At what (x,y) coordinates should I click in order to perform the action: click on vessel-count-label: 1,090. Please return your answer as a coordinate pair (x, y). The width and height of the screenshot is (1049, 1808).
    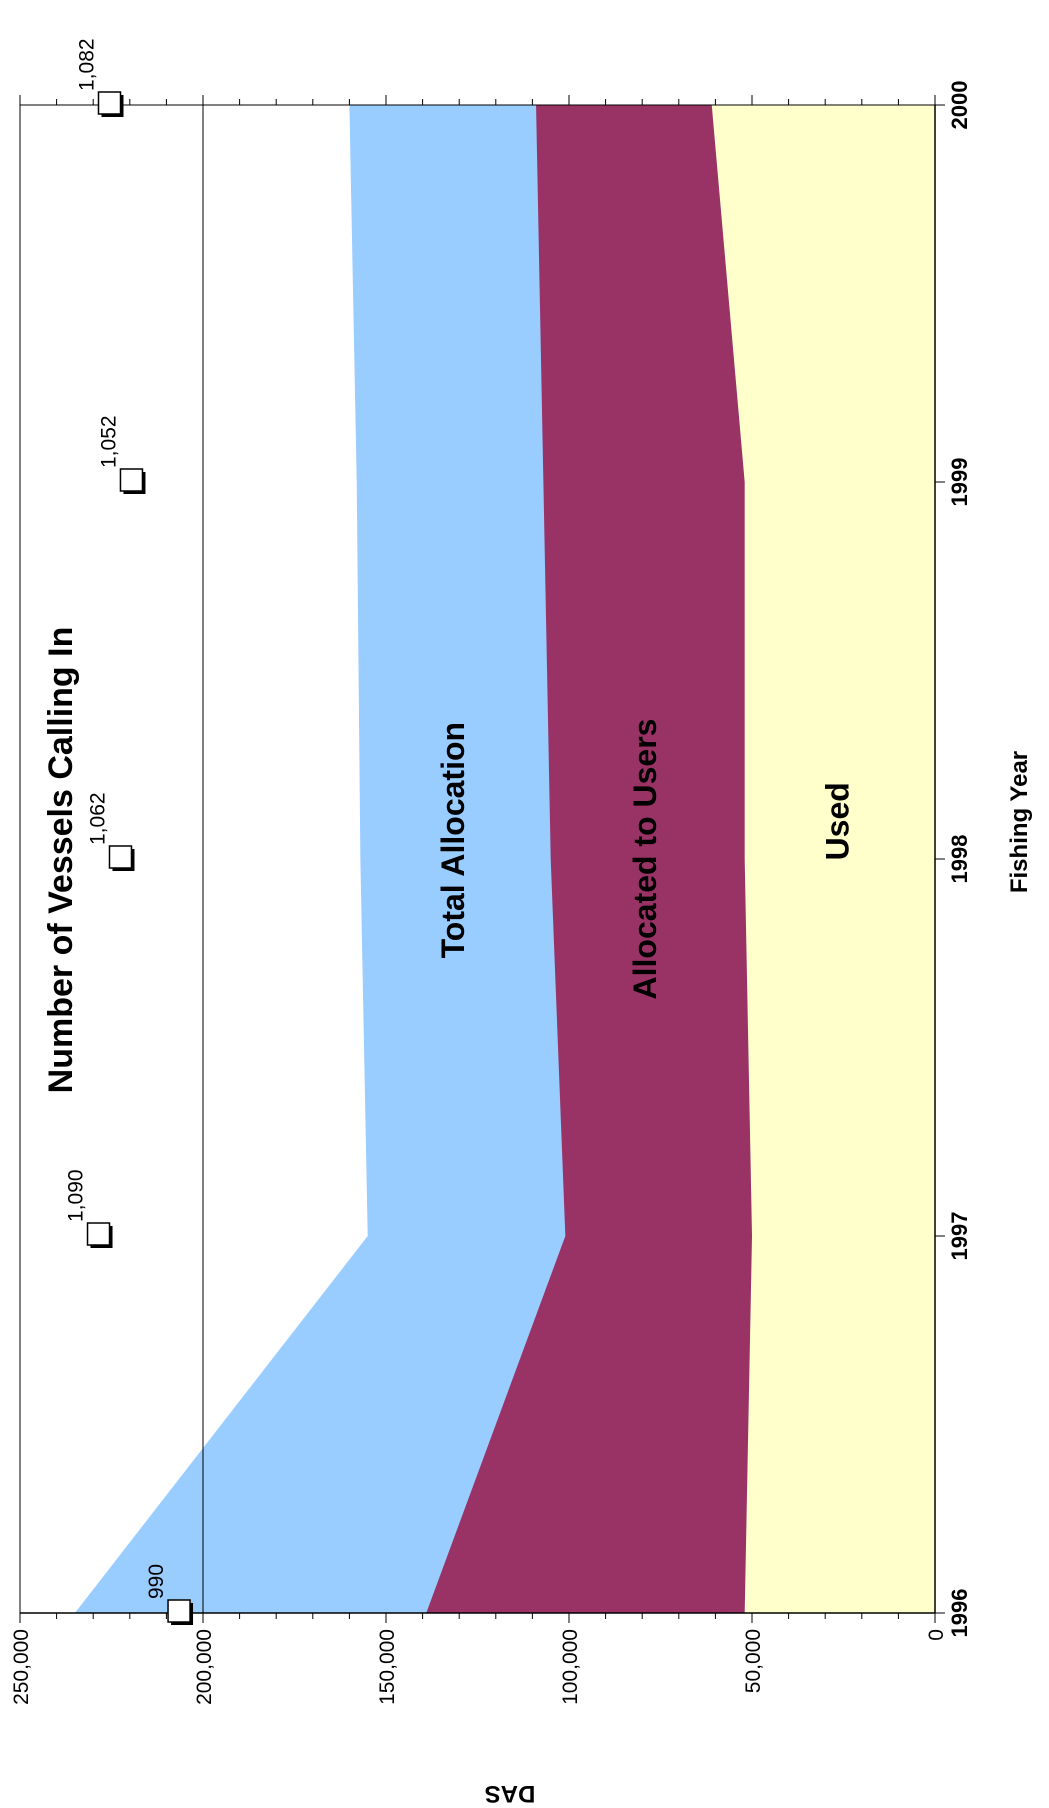
    Looking at the image, I should click on (76, 1195).